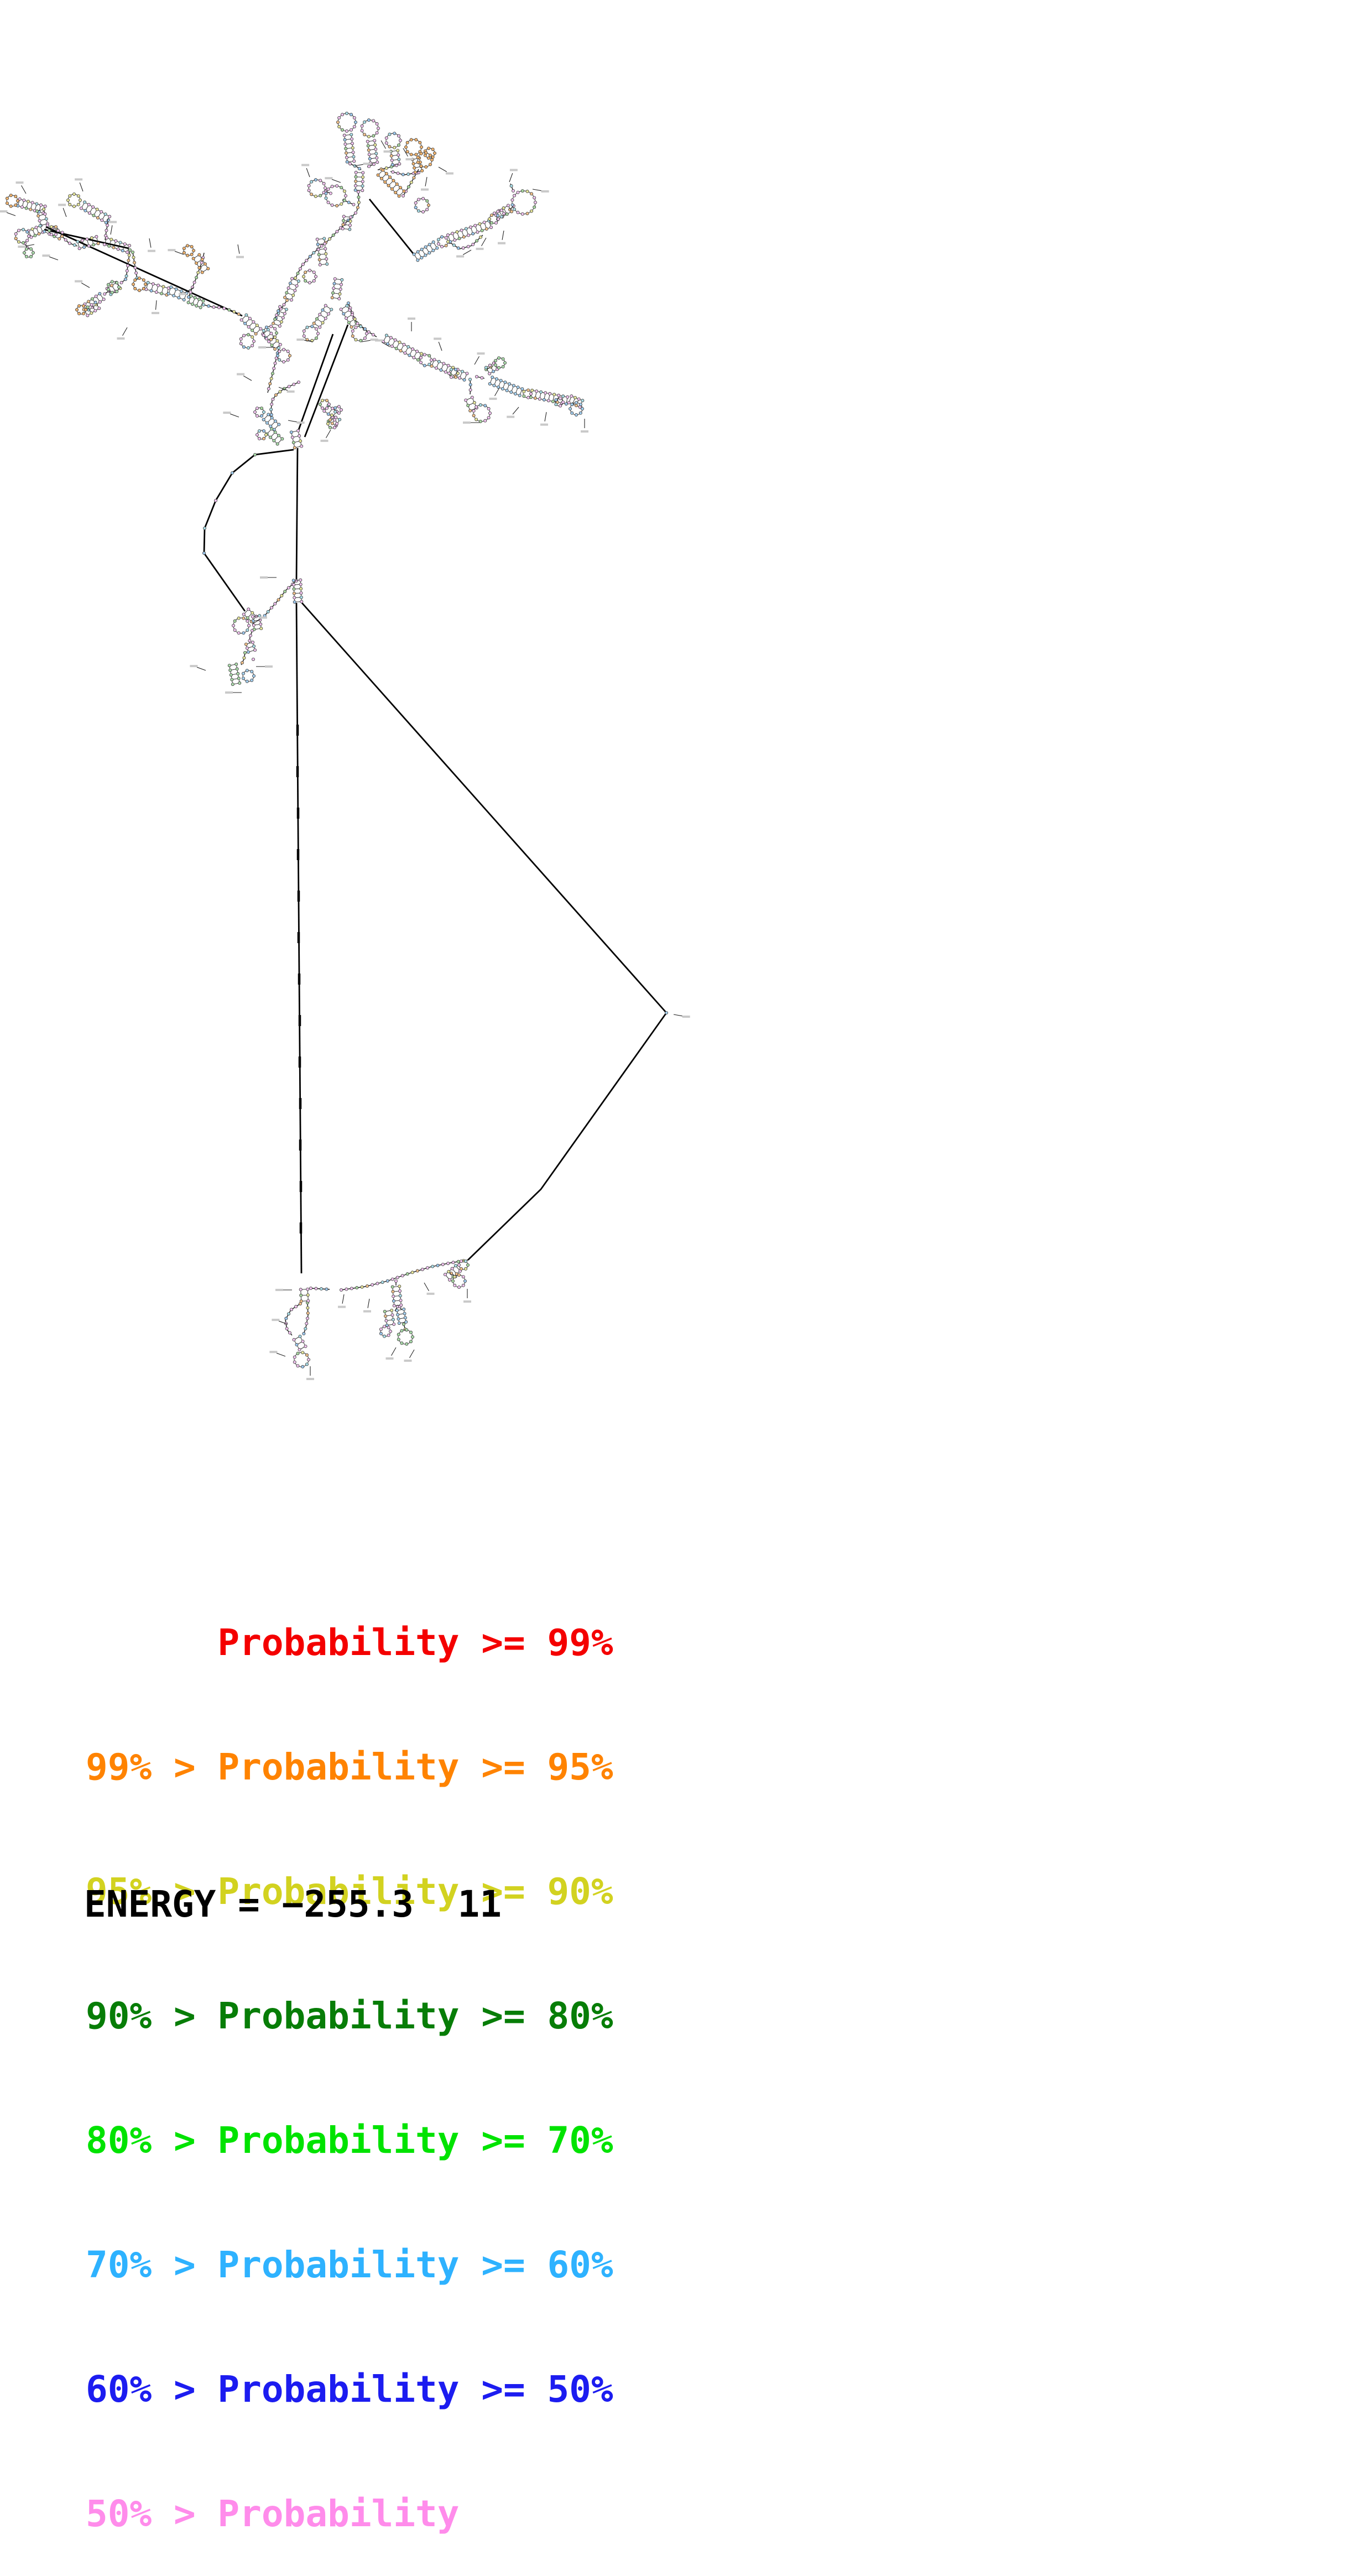 The image size is (1371, 2576). What do you see at coordinates (350, 2514) in the screenshot?
I see `legend-row-below-50: 50% > Probability` at bounding box center [350, 2514].